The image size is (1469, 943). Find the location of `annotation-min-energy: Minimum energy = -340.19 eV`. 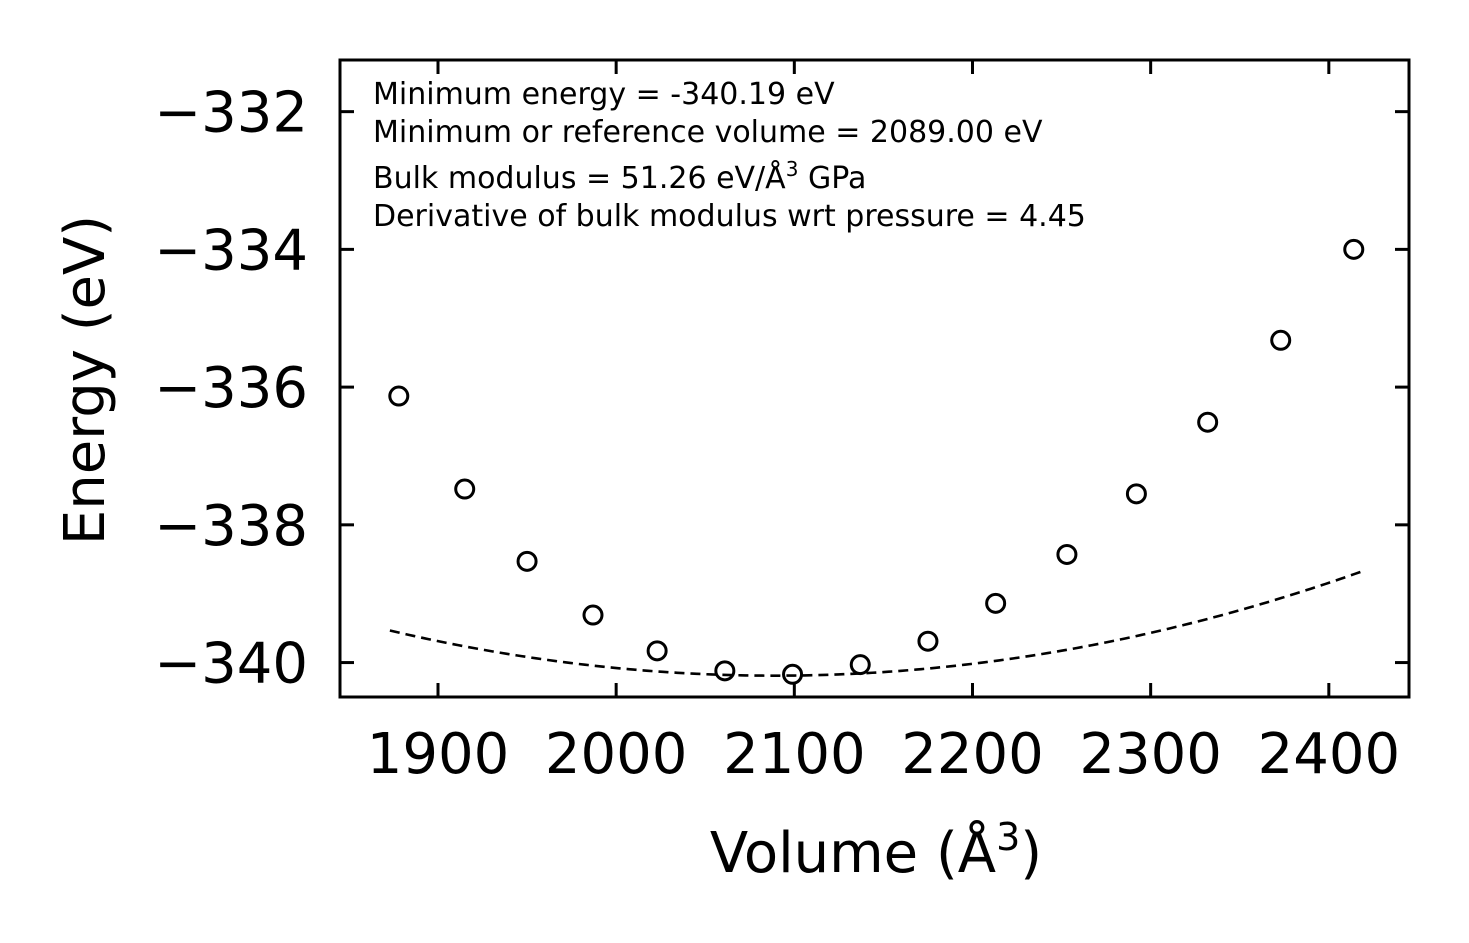

annotation-min-energy: Minimum energy = -340.19 eV is located at coordinates (604, 94).